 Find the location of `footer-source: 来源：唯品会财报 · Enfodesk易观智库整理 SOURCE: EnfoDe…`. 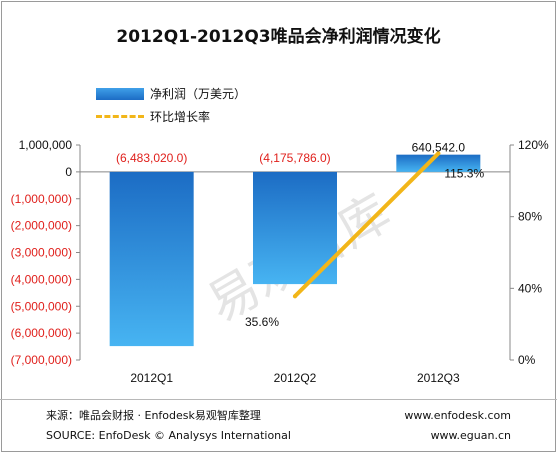

footer-source: 来源：唯品会财报 · Enfodesk易观智库整理 SOURCE: EnfoDe… is located at coordinates (168, 426).